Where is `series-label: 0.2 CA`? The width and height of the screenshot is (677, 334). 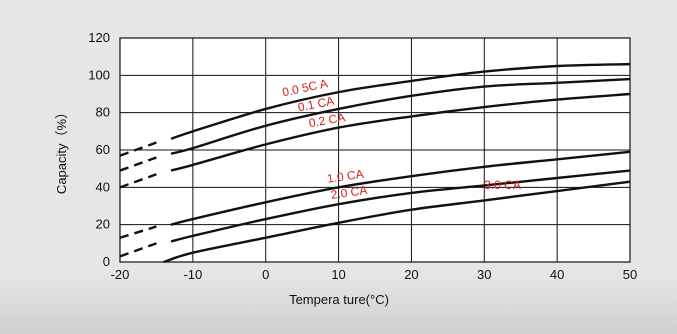
series-label: 0.2 CA is located at coordinates (327, 120).